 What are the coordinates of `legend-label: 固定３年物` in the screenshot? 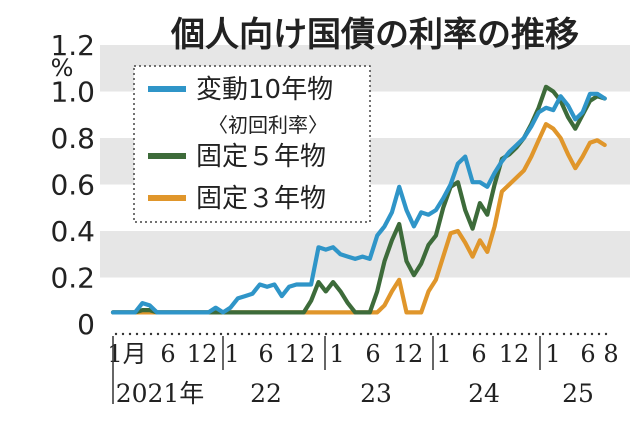 It's located at (261, 199).